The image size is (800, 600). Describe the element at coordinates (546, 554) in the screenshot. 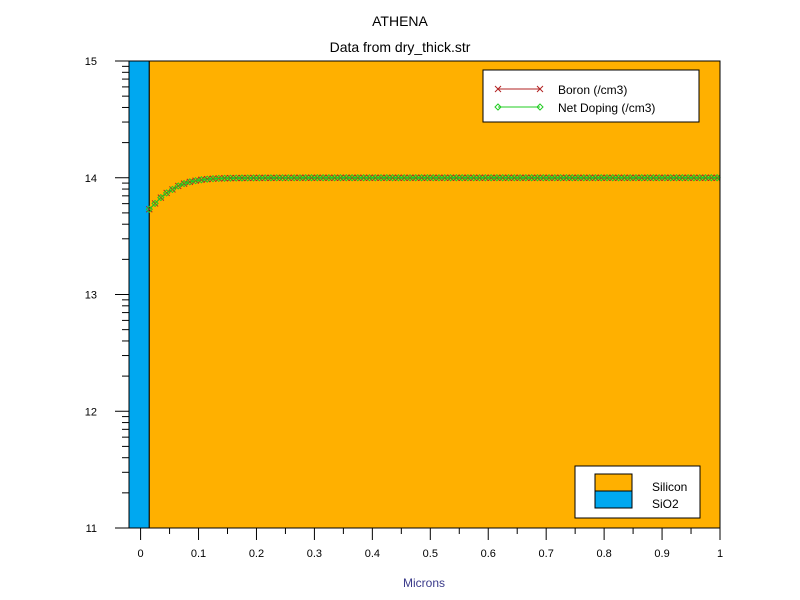

I see `x-tick-label: 0.7` at that location.